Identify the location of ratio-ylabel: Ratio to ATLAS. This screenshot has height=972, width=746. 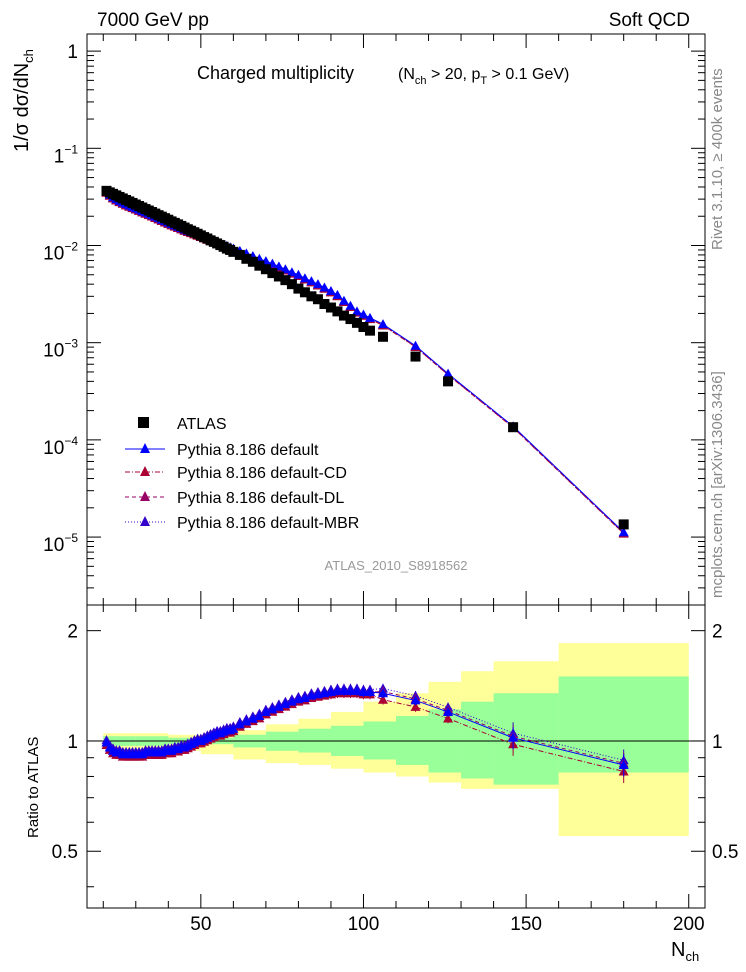
(33, 787).